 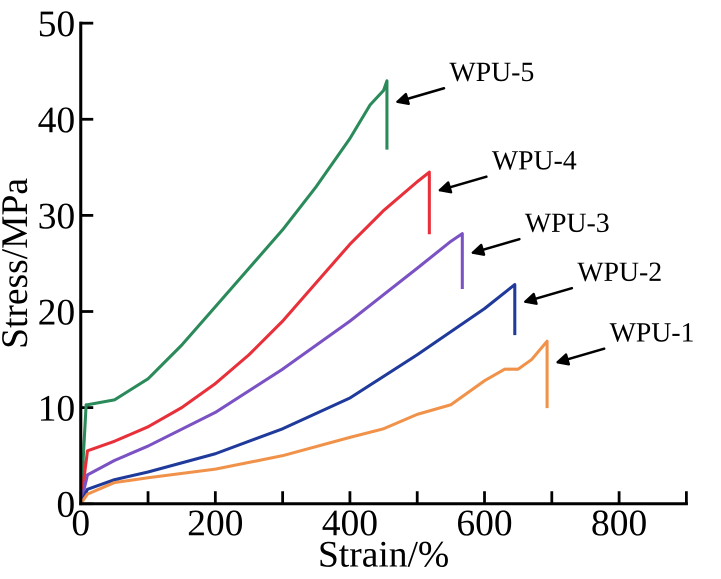 I want to click on x-tick-label: 200, so click(x=215, y=523).